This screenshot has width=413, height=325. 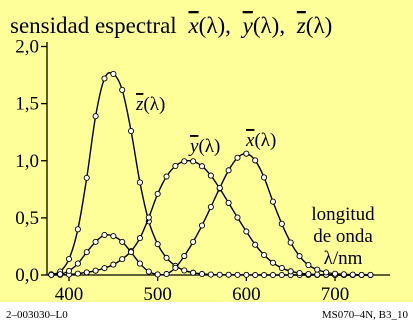 What do you see at coordinates (93, 25) in the screenshot?
I see `chart-title-text: sensidad espectral` at bounding box center [93, 25].